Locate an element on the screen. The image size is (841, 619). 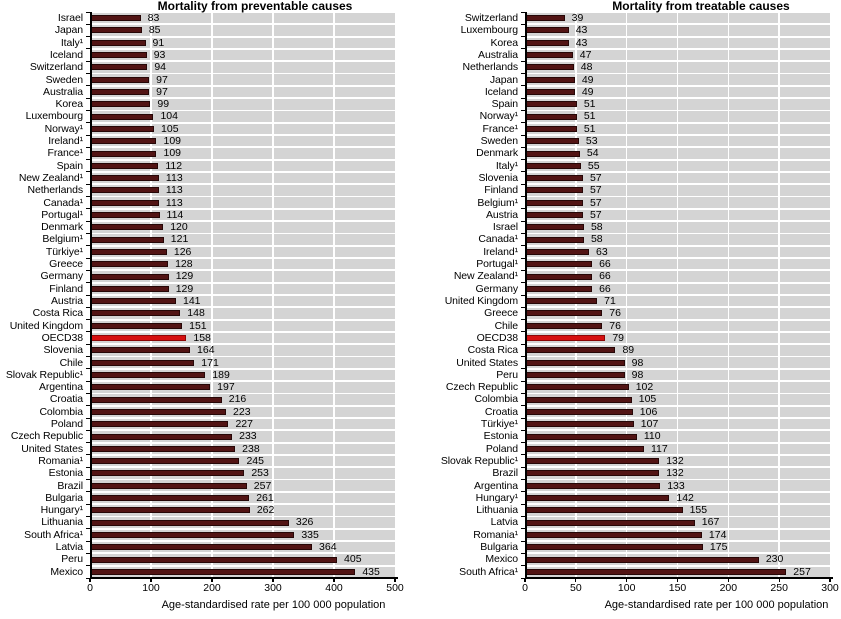
value-label: 94 is located at coordinates (160, 67).